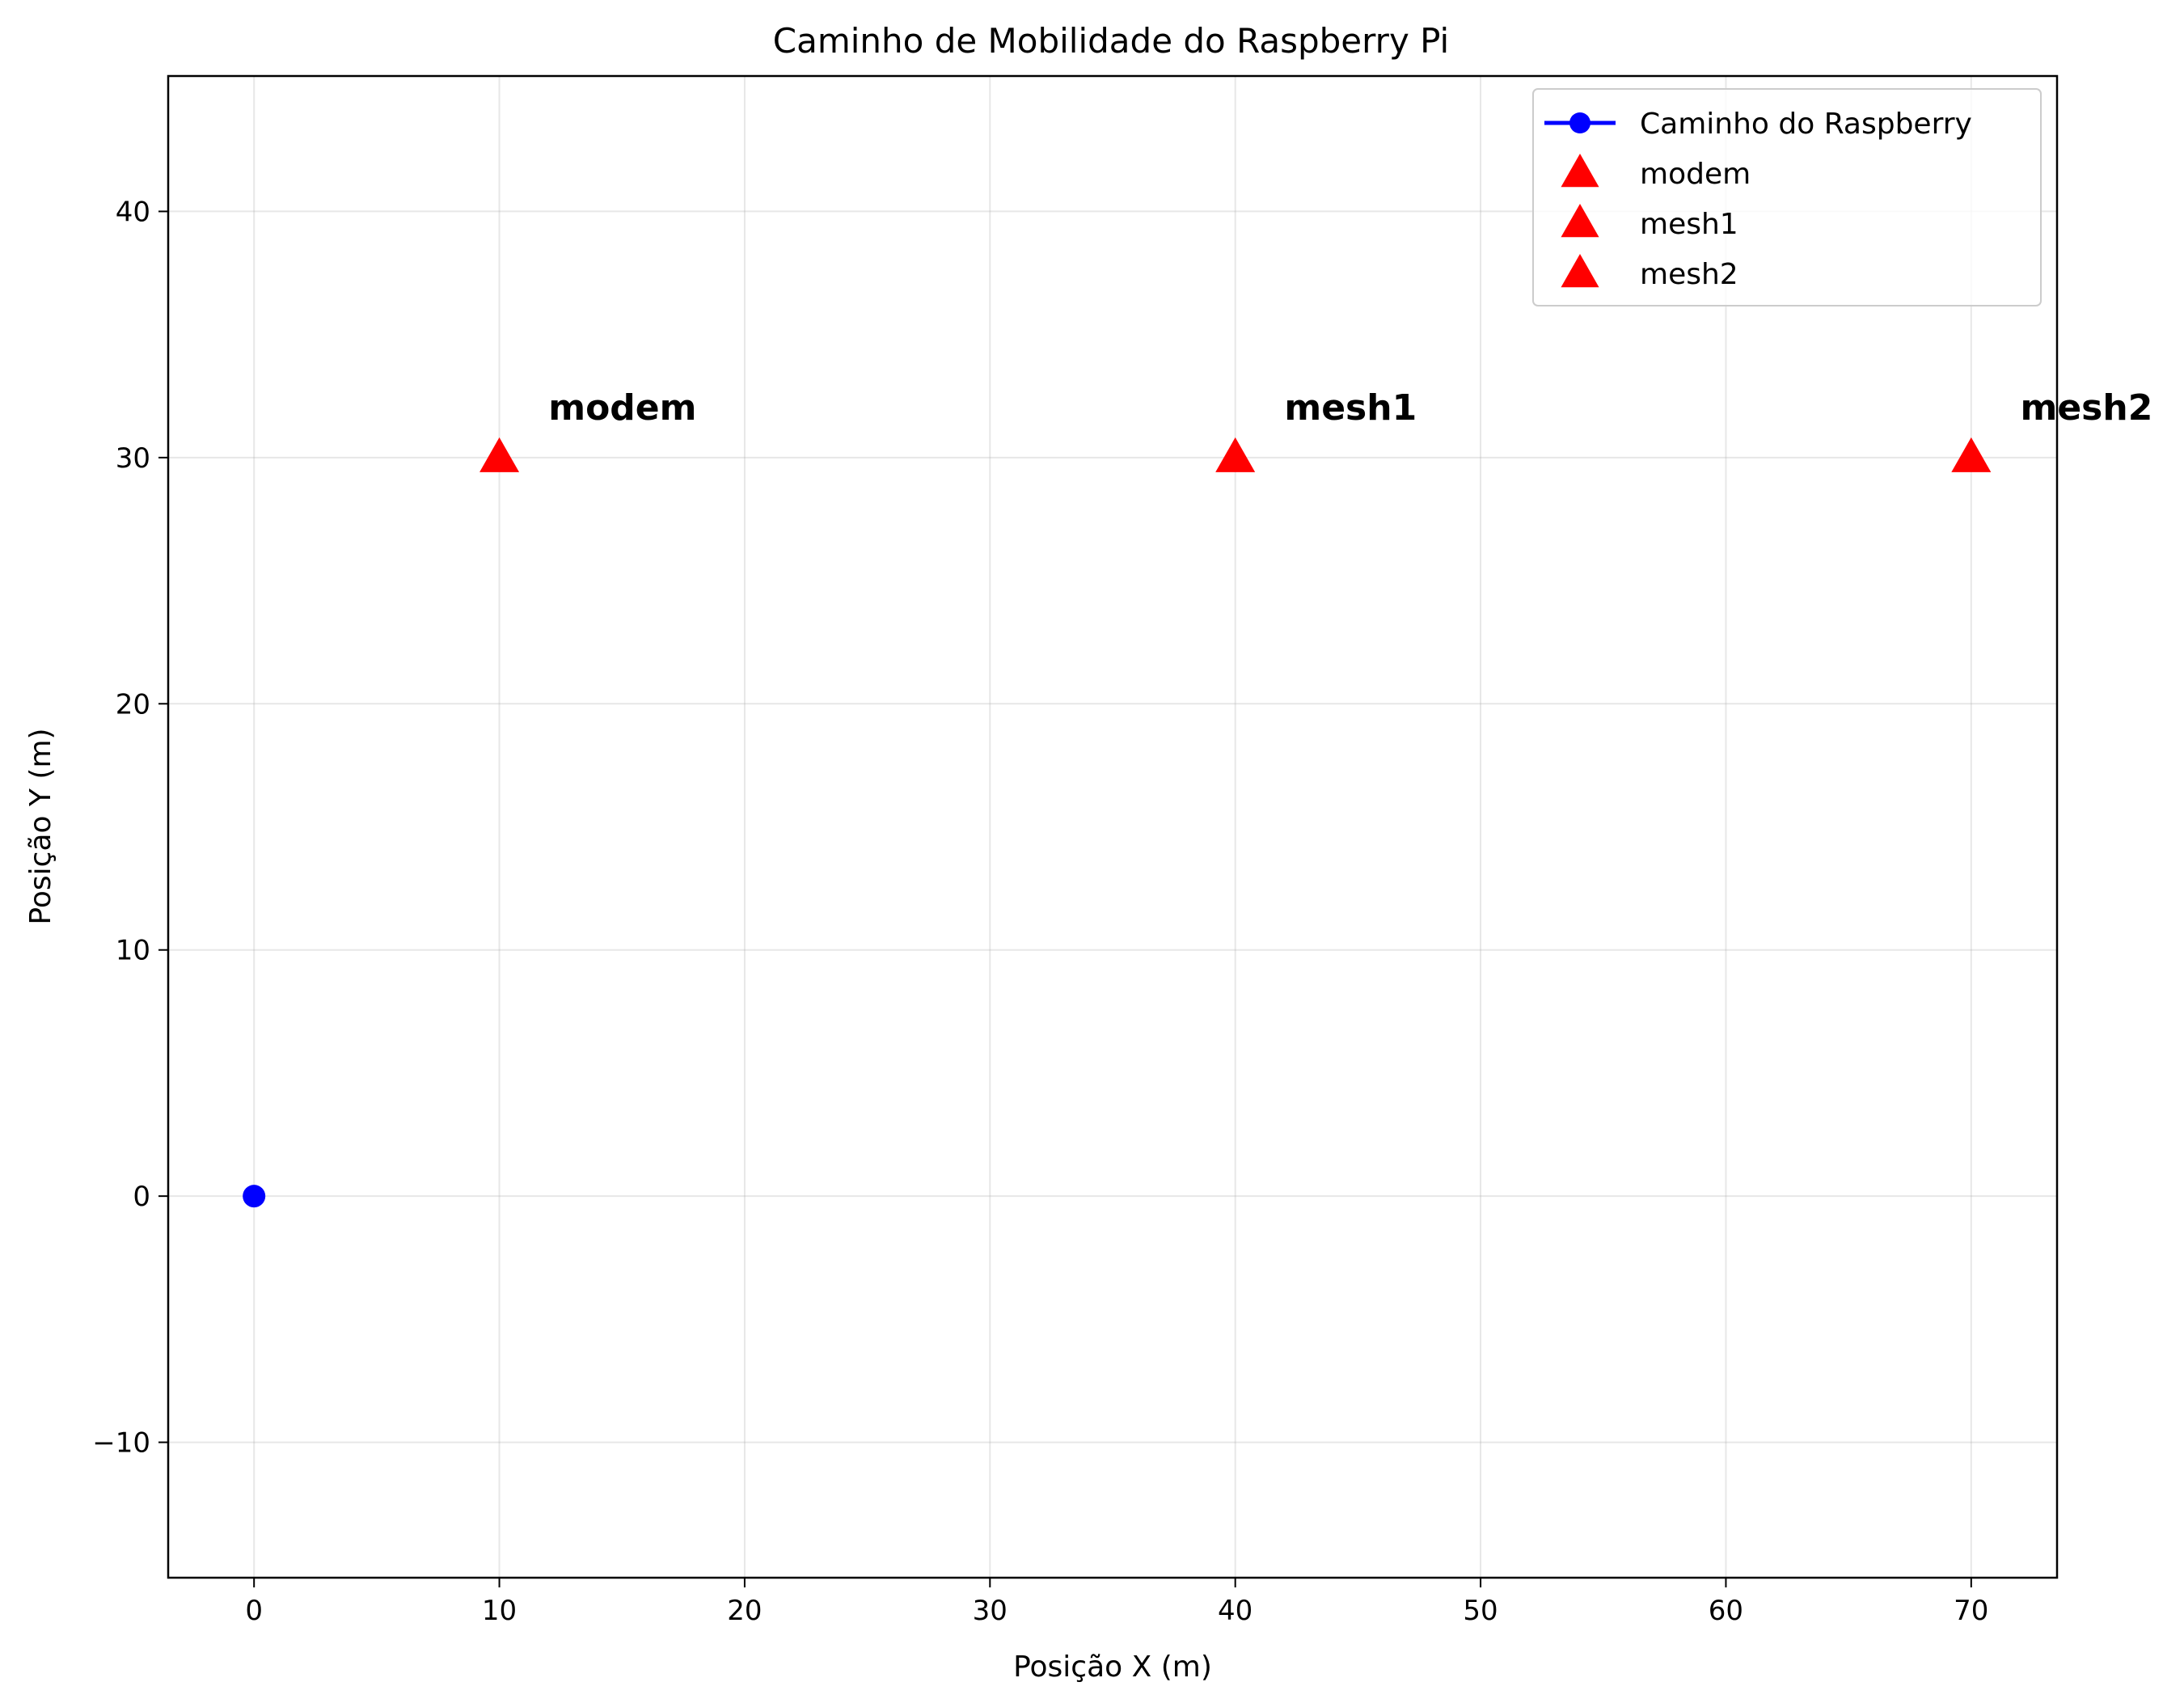 This screenshot has width=2184, height=1699. Describe the element at coordinates (1971, 1611) in the screenshot. I see `x-tick-label: 70` at that location.